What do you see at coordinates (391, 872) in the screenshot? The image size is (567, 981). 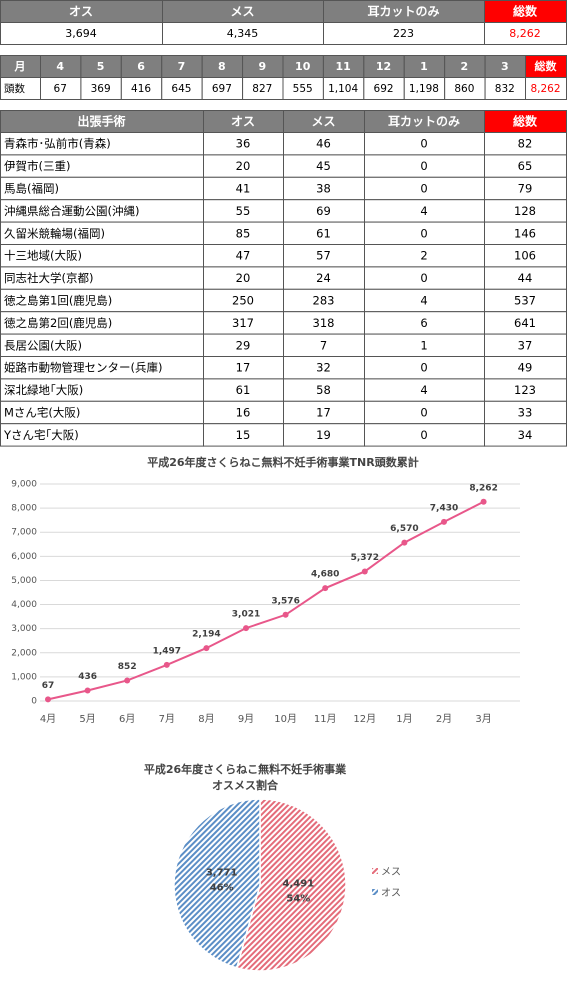 I see `legend-label: メス` at bounding box center [391, 872].